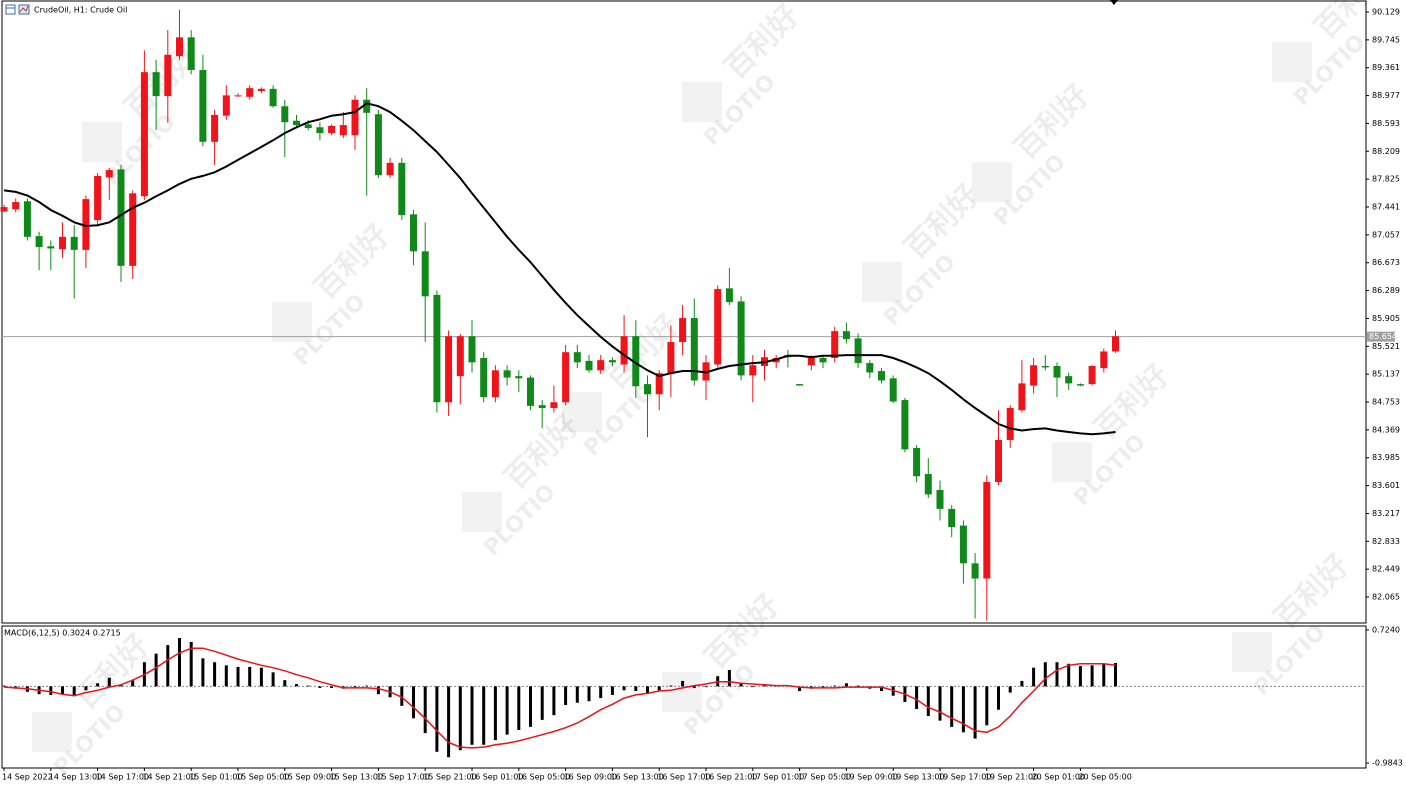  What do you see at coordinates (1386, 346) in the screenshot?
I see `y-tick-label: 85.521` at bounding box center [1386, 346].